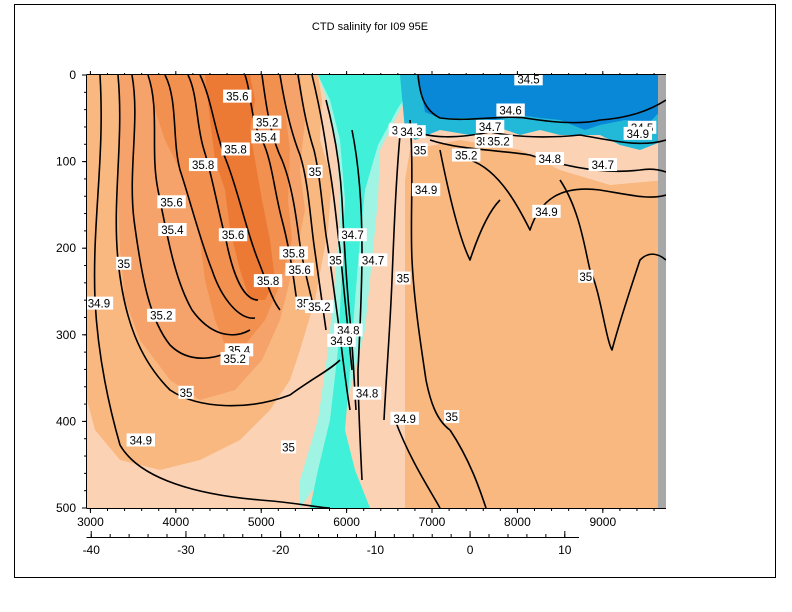  Describe the element at coordinates (240, 187) in the screenshot. I see `region-orange-dark` at that location.